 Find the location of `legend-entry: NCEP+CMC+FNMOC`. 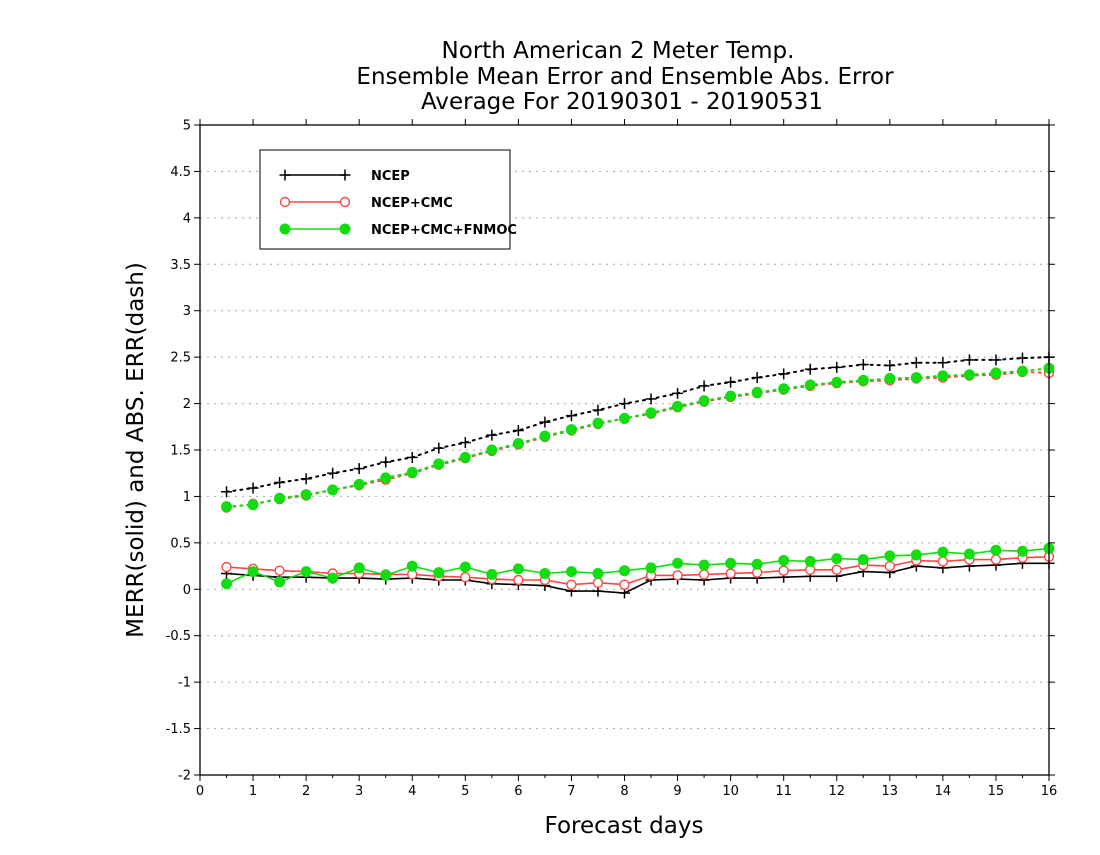

legend-entry: NCEP+CMC+FNMOC is located at coordinates (398, 230).